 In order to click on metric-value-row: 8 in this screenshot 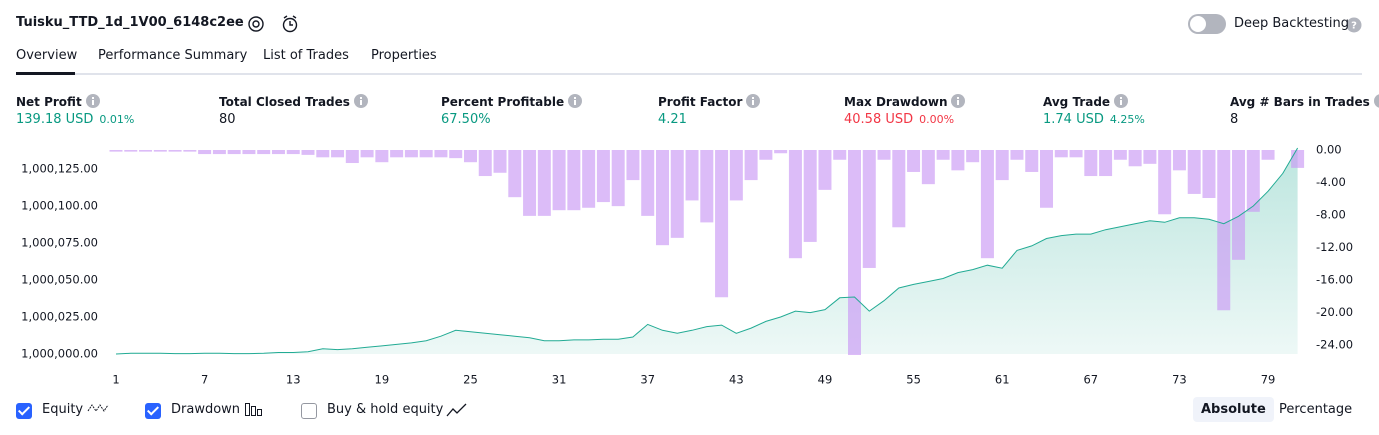, I will do `click(1234, 119)`.